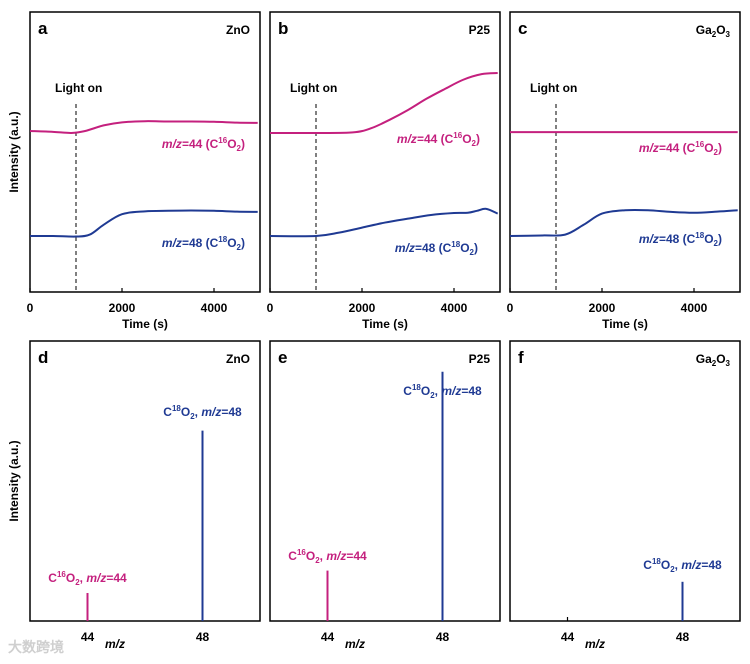  I want to click on panel-letter: e, so click(282, 357).